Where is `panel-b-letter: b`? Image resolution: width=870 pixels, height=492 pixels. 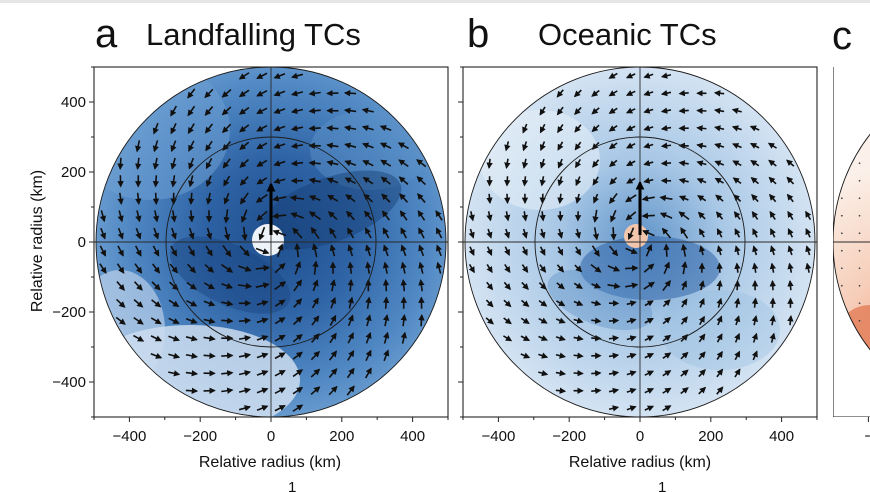
panel-b-letter: b is located at coordinates (478, 34).